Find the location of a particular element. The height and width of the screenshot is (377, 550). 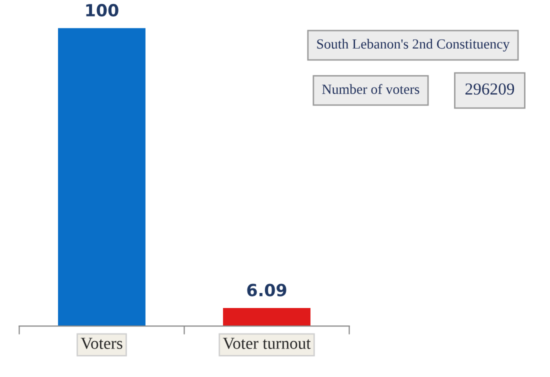

x-tick-label: Voters is located at coordinates (101, 344).